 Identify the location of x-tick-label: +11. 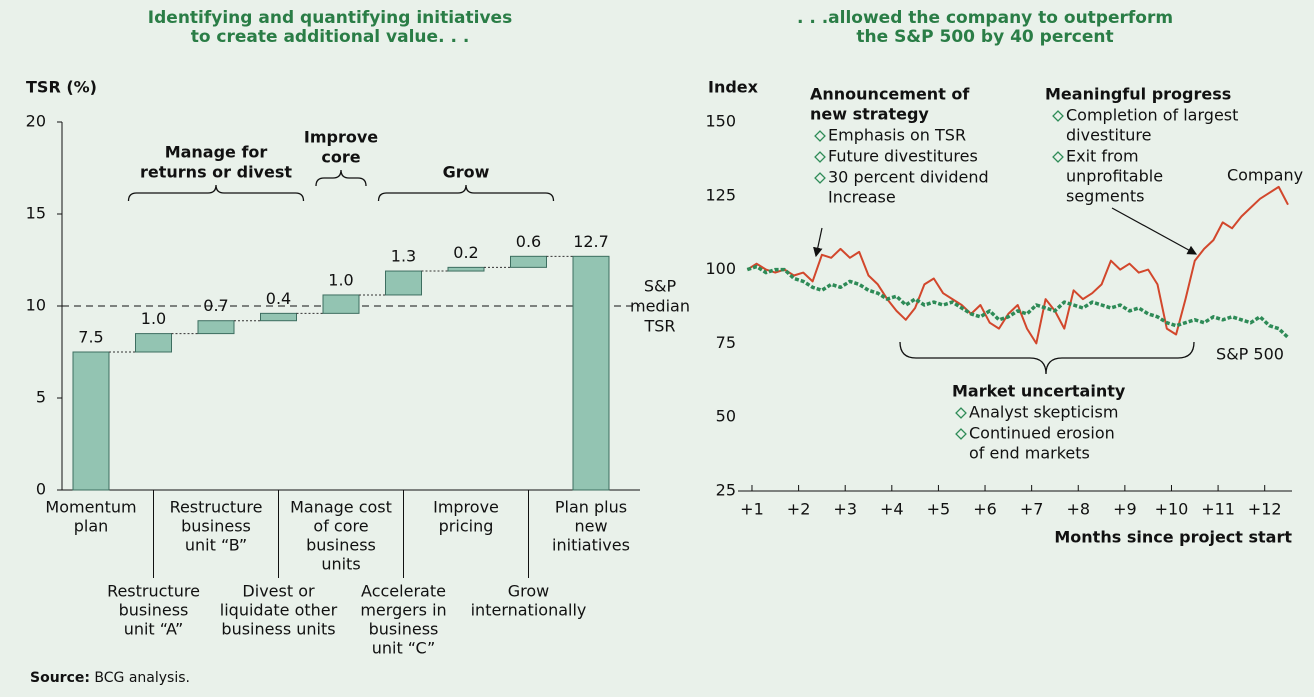
(1218, 509).